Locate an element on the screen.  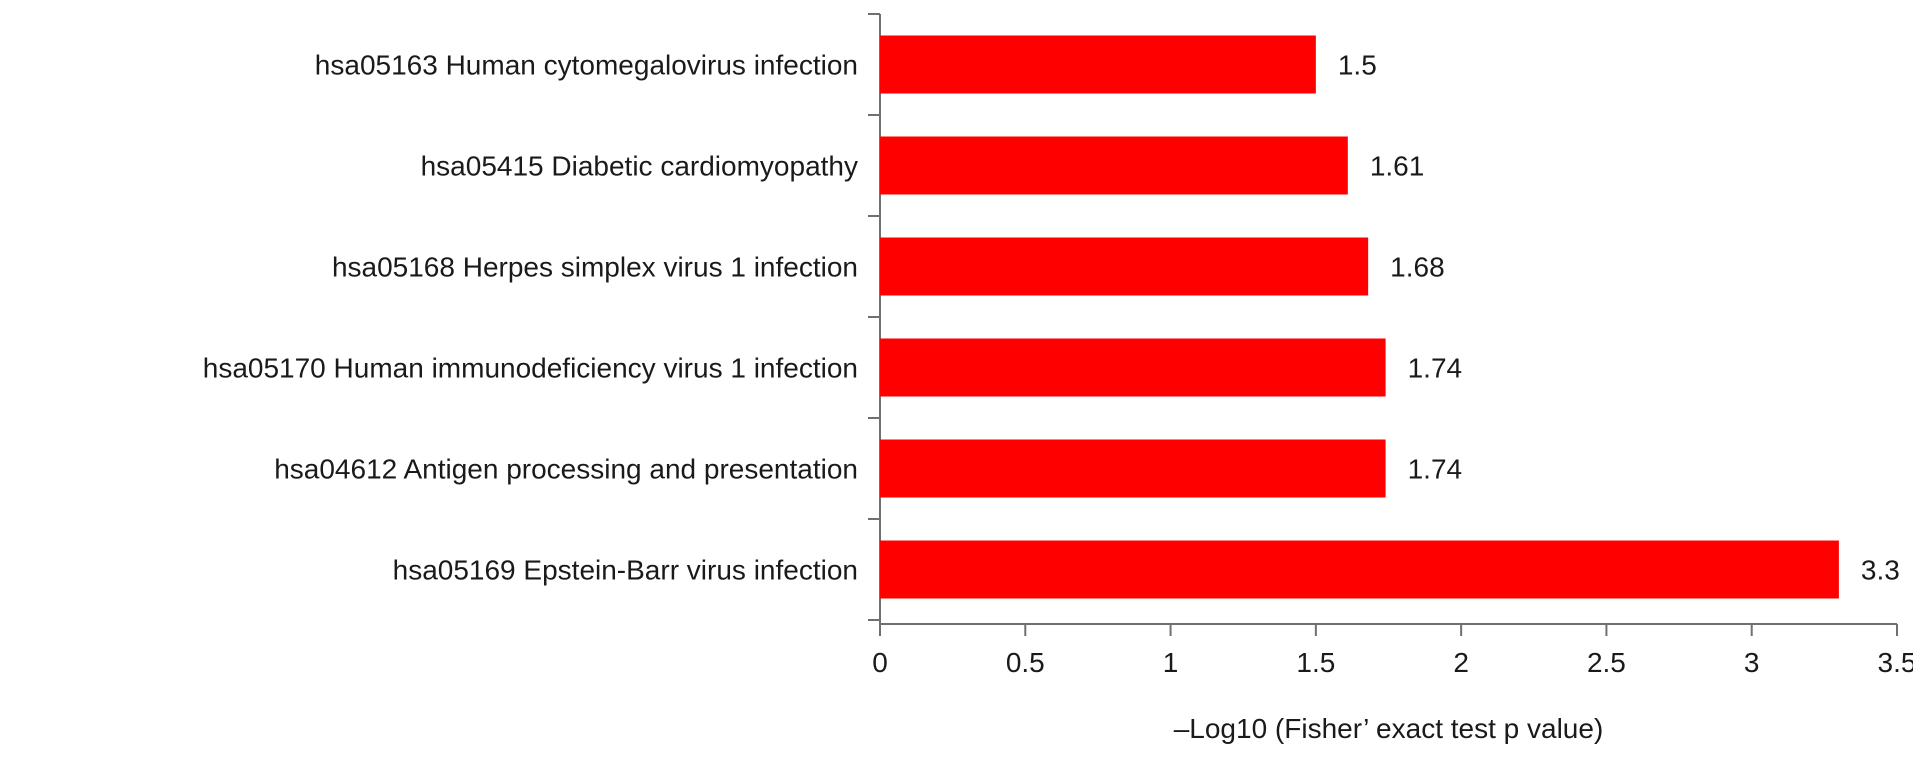
x-tick-label: 0.5 is located at coordinates (1025, 662).